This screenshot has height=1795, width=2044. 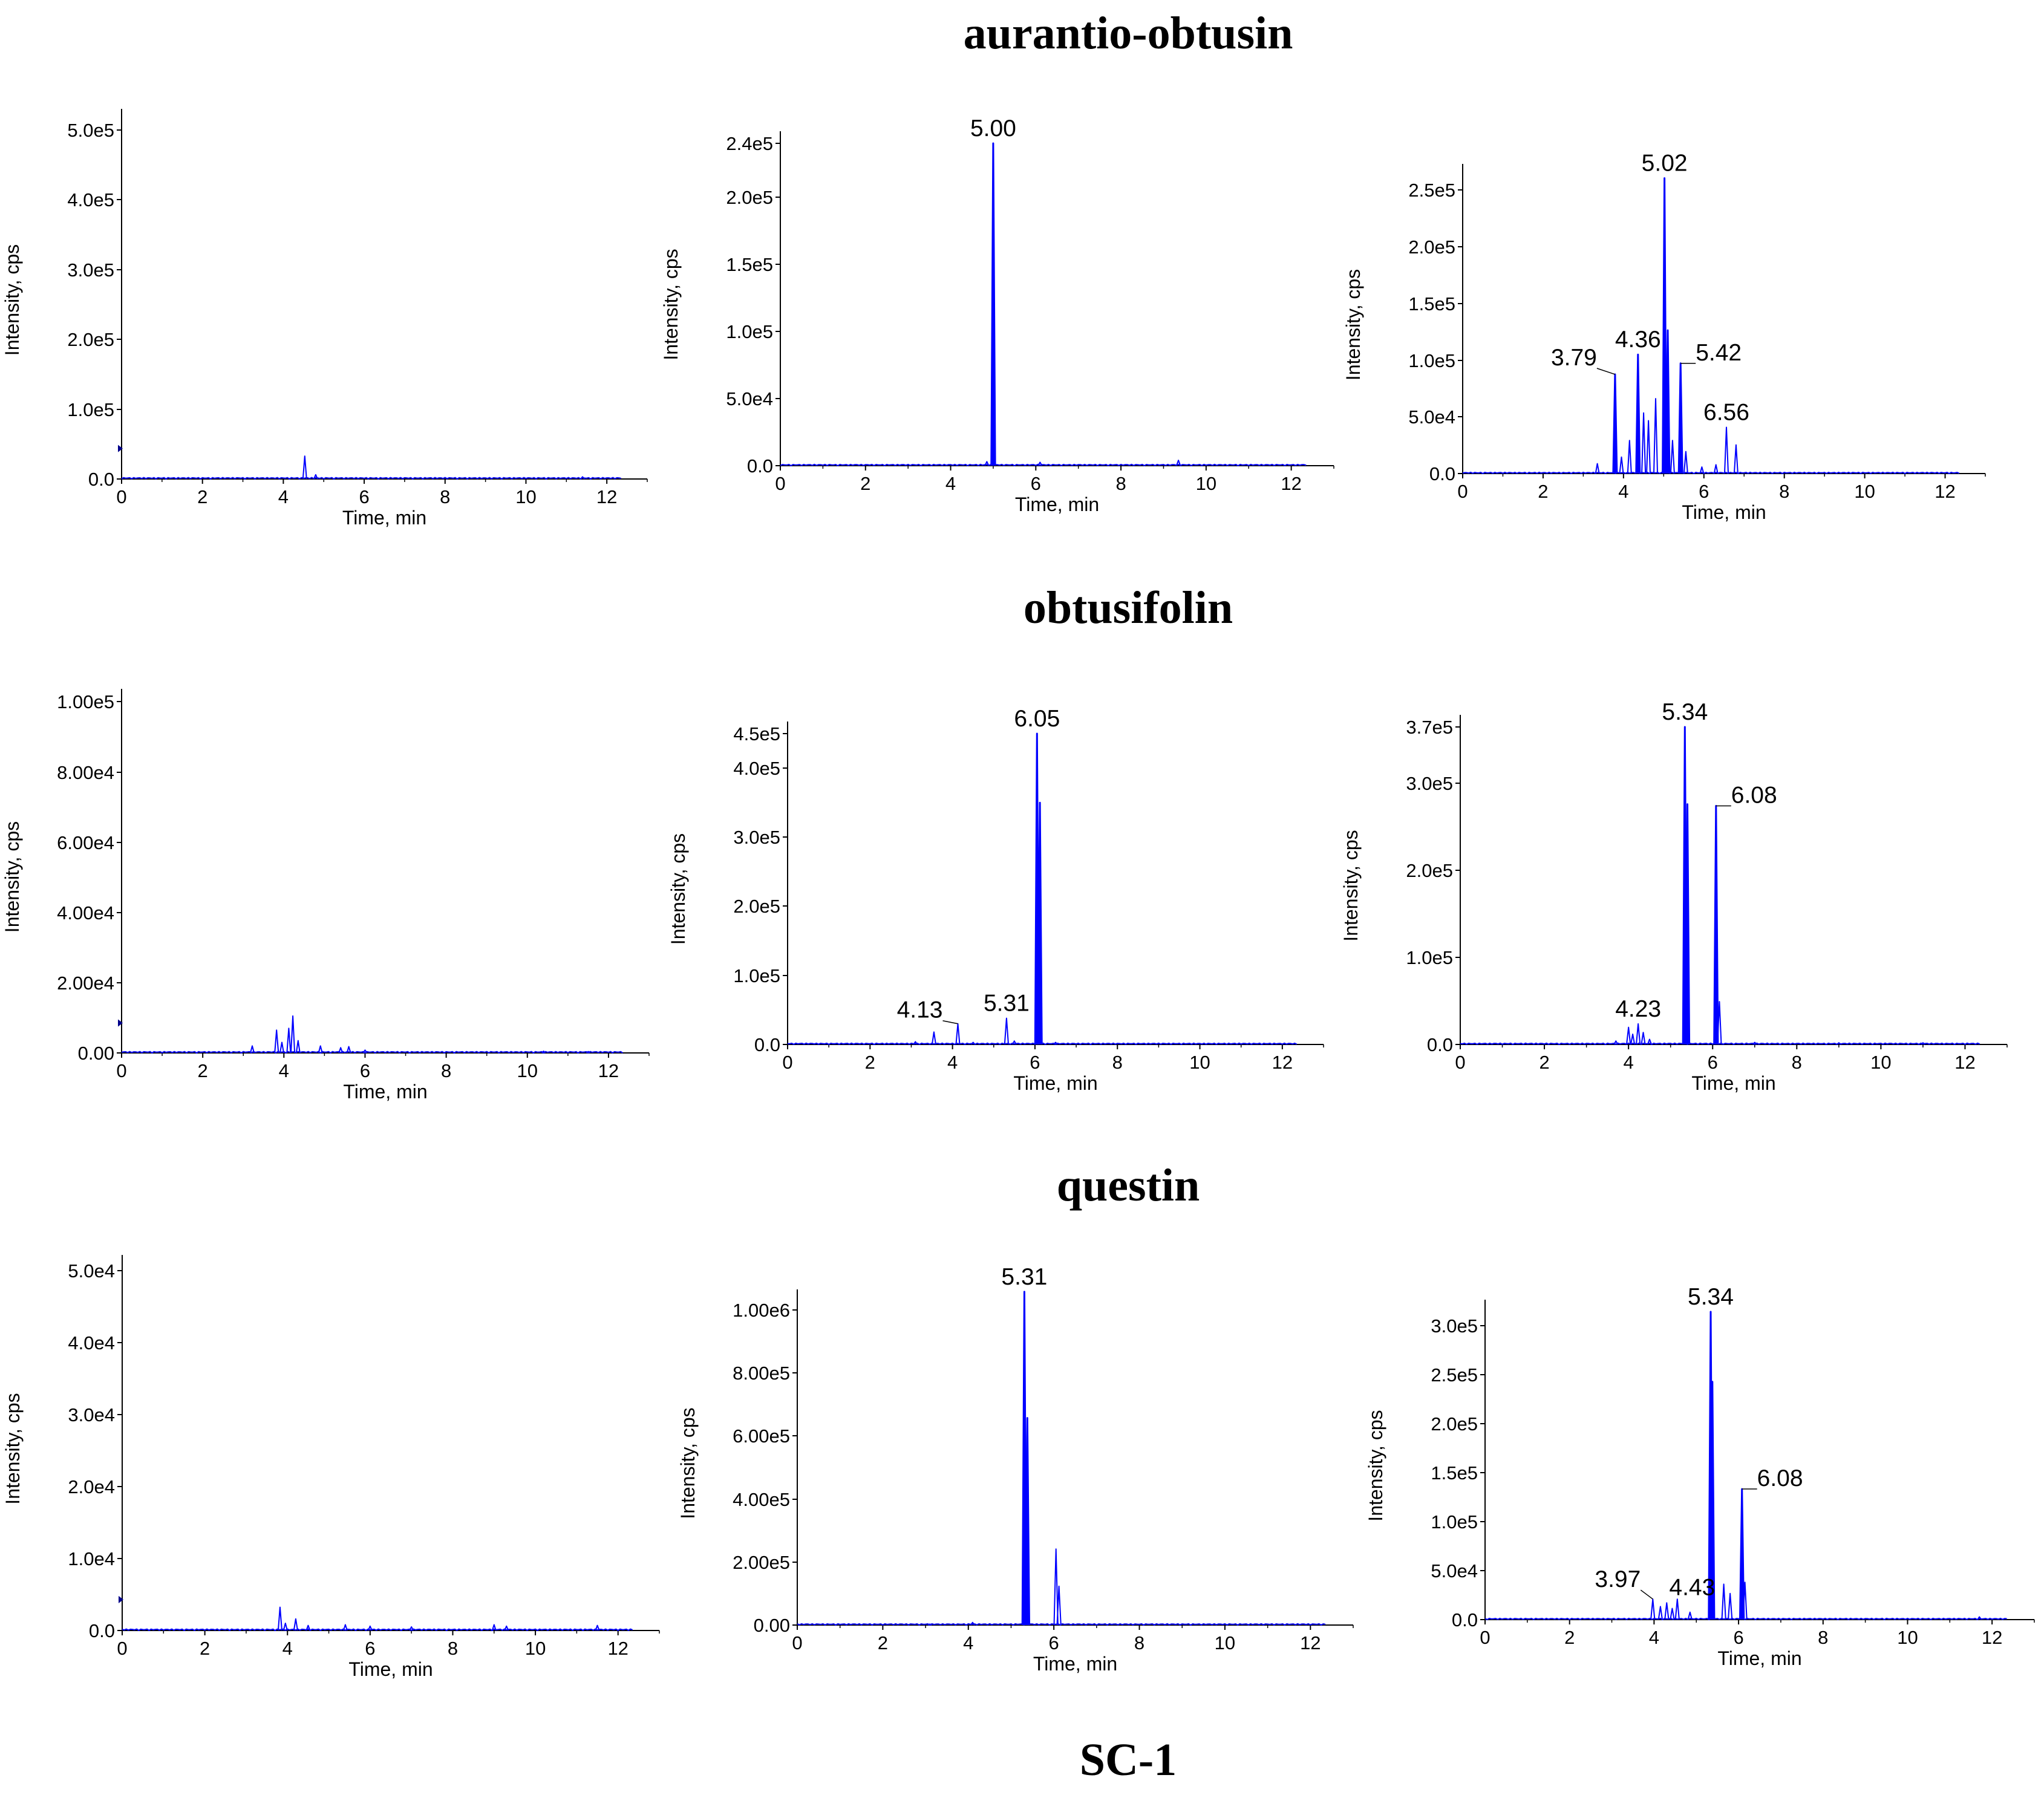 What do you see at coordinates (92, 1343) in the screenshot?
I see `y-tick-label: 4.0e4` at bounding box center [92, 1343].